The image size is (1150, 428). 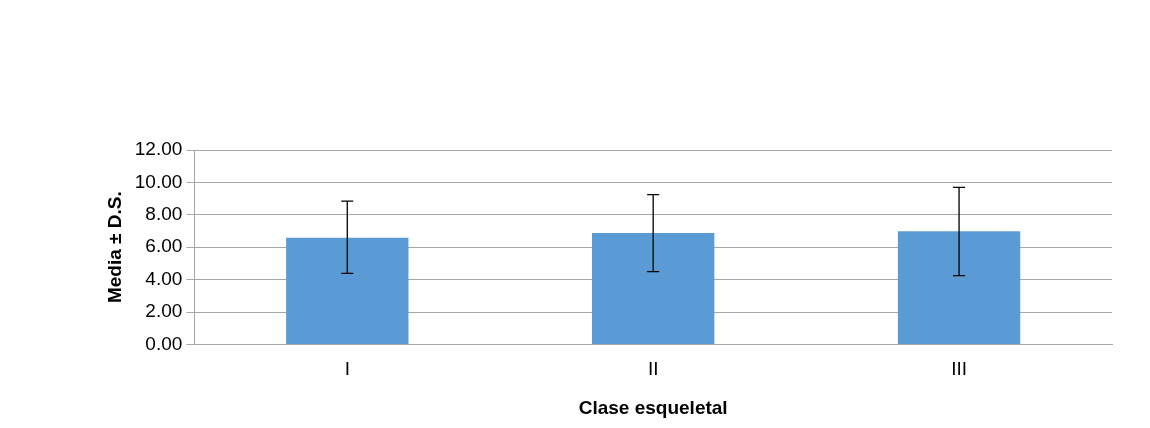 I want to click on y-tick-label: 0.00, so click(x=164, y=343).